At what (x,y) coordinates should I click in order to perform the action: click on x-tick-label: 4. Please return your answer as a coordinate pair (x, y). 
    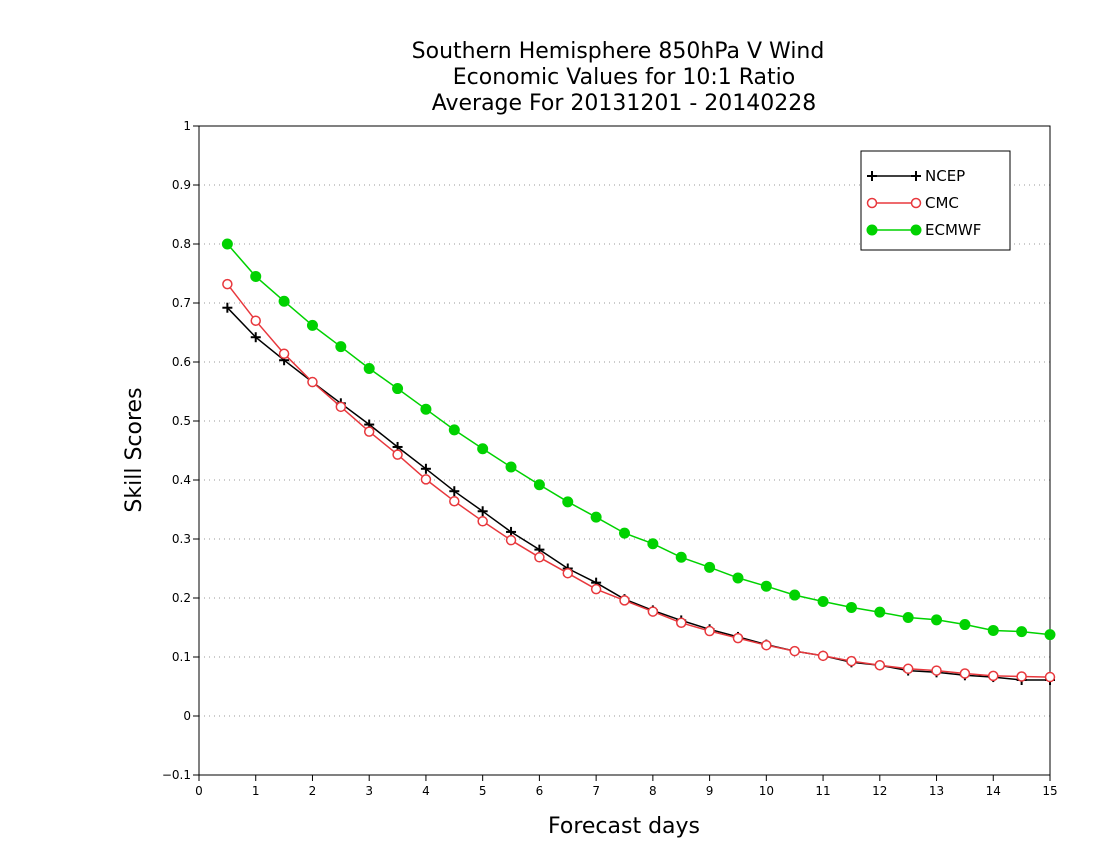
    Looking at the image, I should click on (426, 791).